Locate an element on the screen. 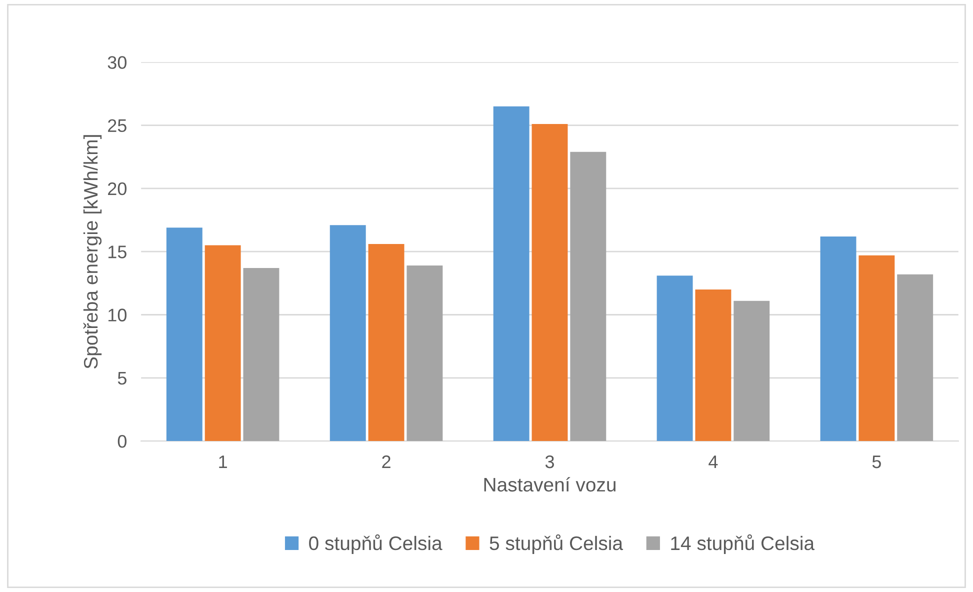 The height and width of the screenshot is (592, 973). y-tick-label: 10 is located at coordinates (117, 315).